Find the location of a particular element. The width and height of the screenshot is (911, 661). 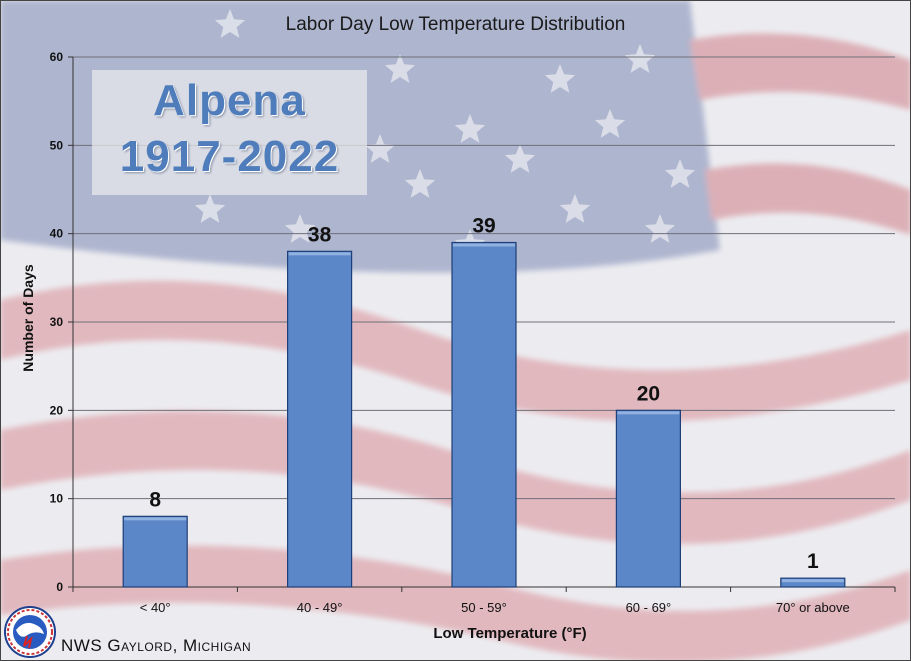

y-tick-label: 0 is located at coordinates (59, 587).